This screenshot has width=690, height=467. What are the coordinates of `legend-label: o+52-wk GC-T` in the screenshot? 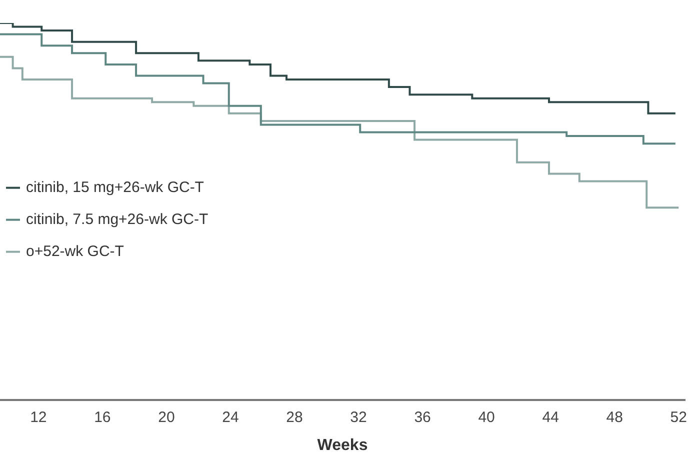 It's located at (75, 251).